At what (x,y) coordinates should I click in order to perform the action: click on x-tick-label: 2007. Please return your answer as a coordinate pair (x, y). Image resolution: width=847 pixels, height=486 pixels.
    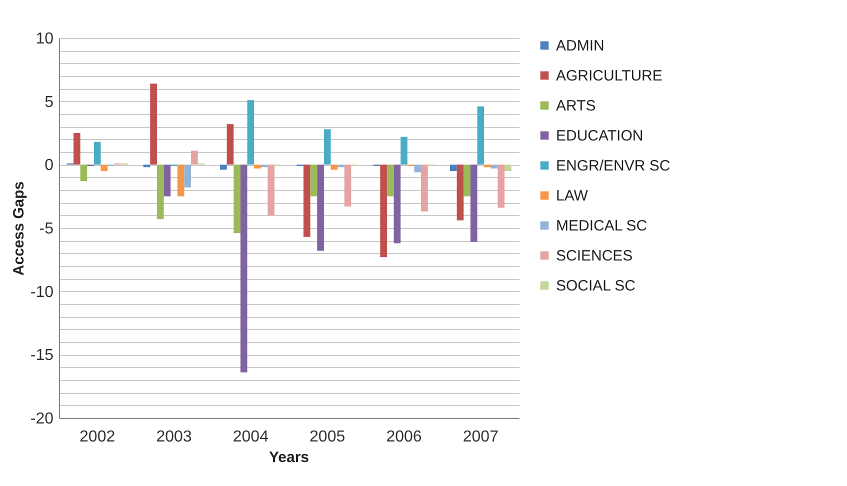
    Looking at the image, I should click on (480, 437).